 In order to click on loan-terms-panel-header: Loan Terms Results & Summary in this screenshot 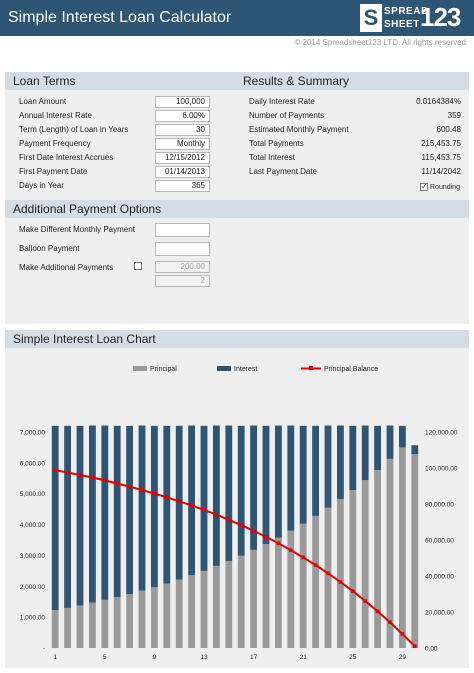, I will do `click(237, 81)`.